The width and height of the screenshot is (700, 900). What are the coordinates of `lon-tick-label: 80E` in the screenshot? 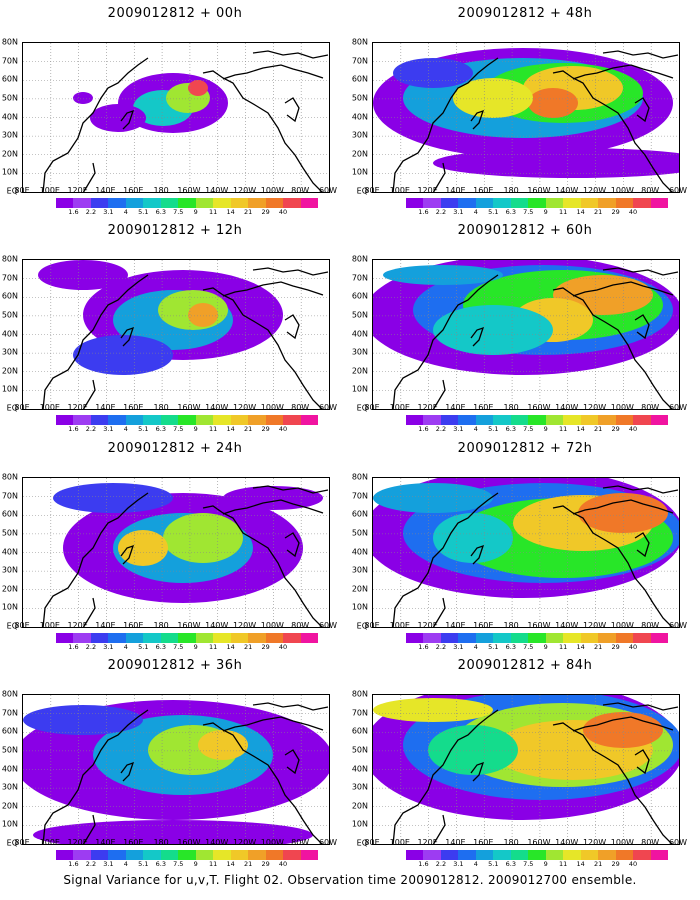 It's located at (372, 842).